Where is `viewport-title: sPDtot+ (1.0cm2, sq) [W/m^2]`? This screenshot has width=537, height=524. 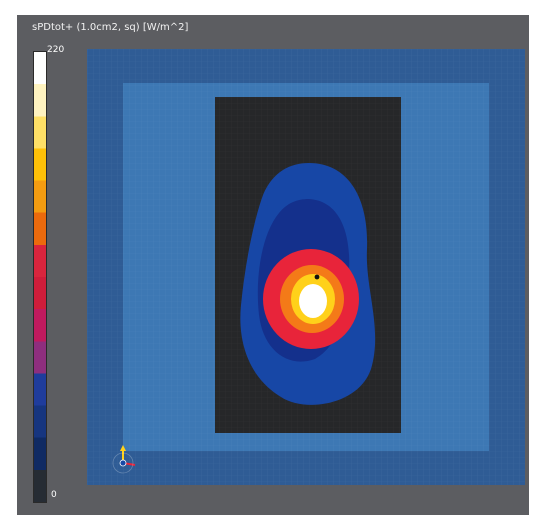 viewport-title: sPDtot+ (1.0cm2, sq) [W/m^2] is located at coordinates (110, 27).